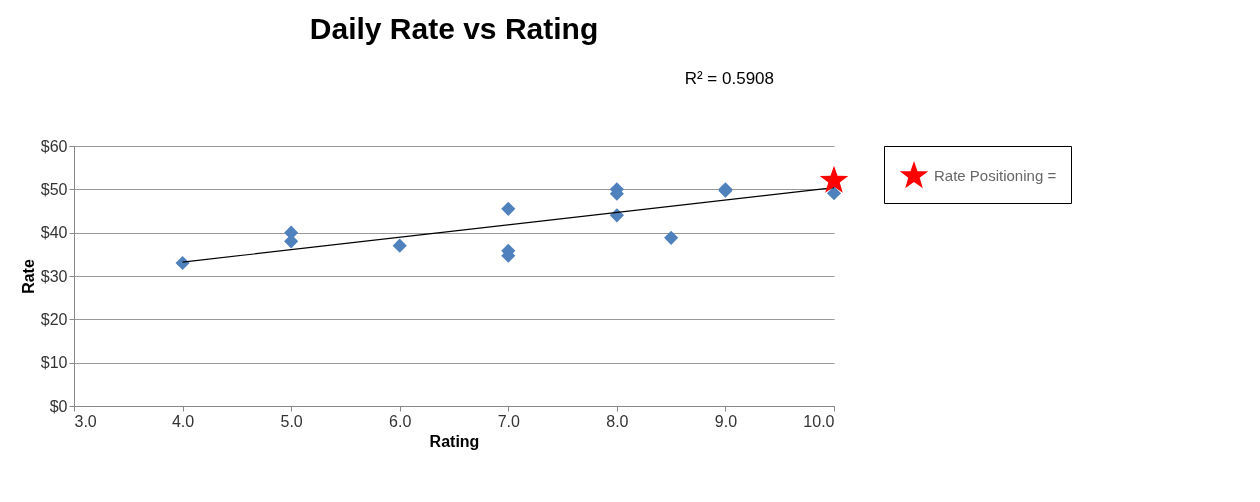  Describe the element at coordinates (995, 175) in the screenshot. I see `legend-label: Rate Positioning =` at that location.